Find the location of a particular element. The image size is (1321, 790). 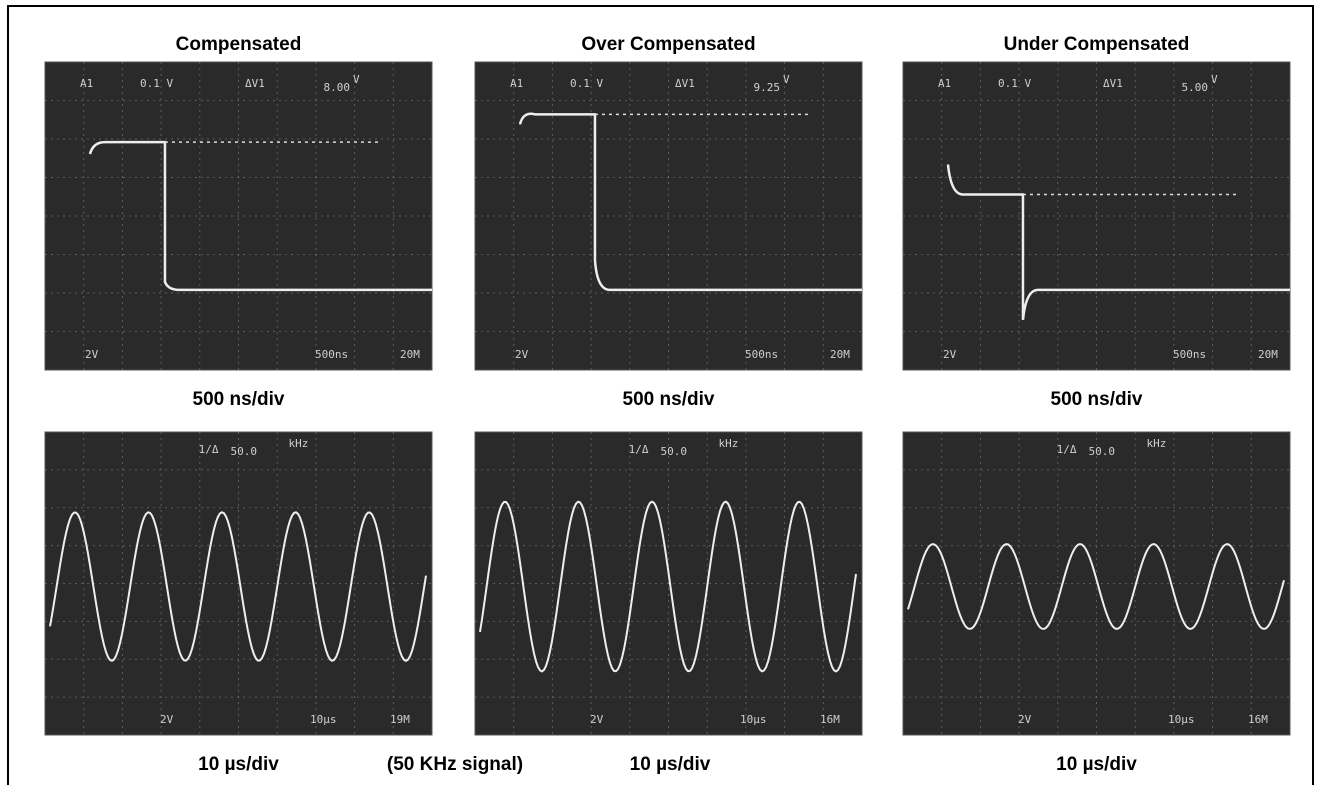

signal-note: (50 KHz signal) is located at coordinates (455, 764).